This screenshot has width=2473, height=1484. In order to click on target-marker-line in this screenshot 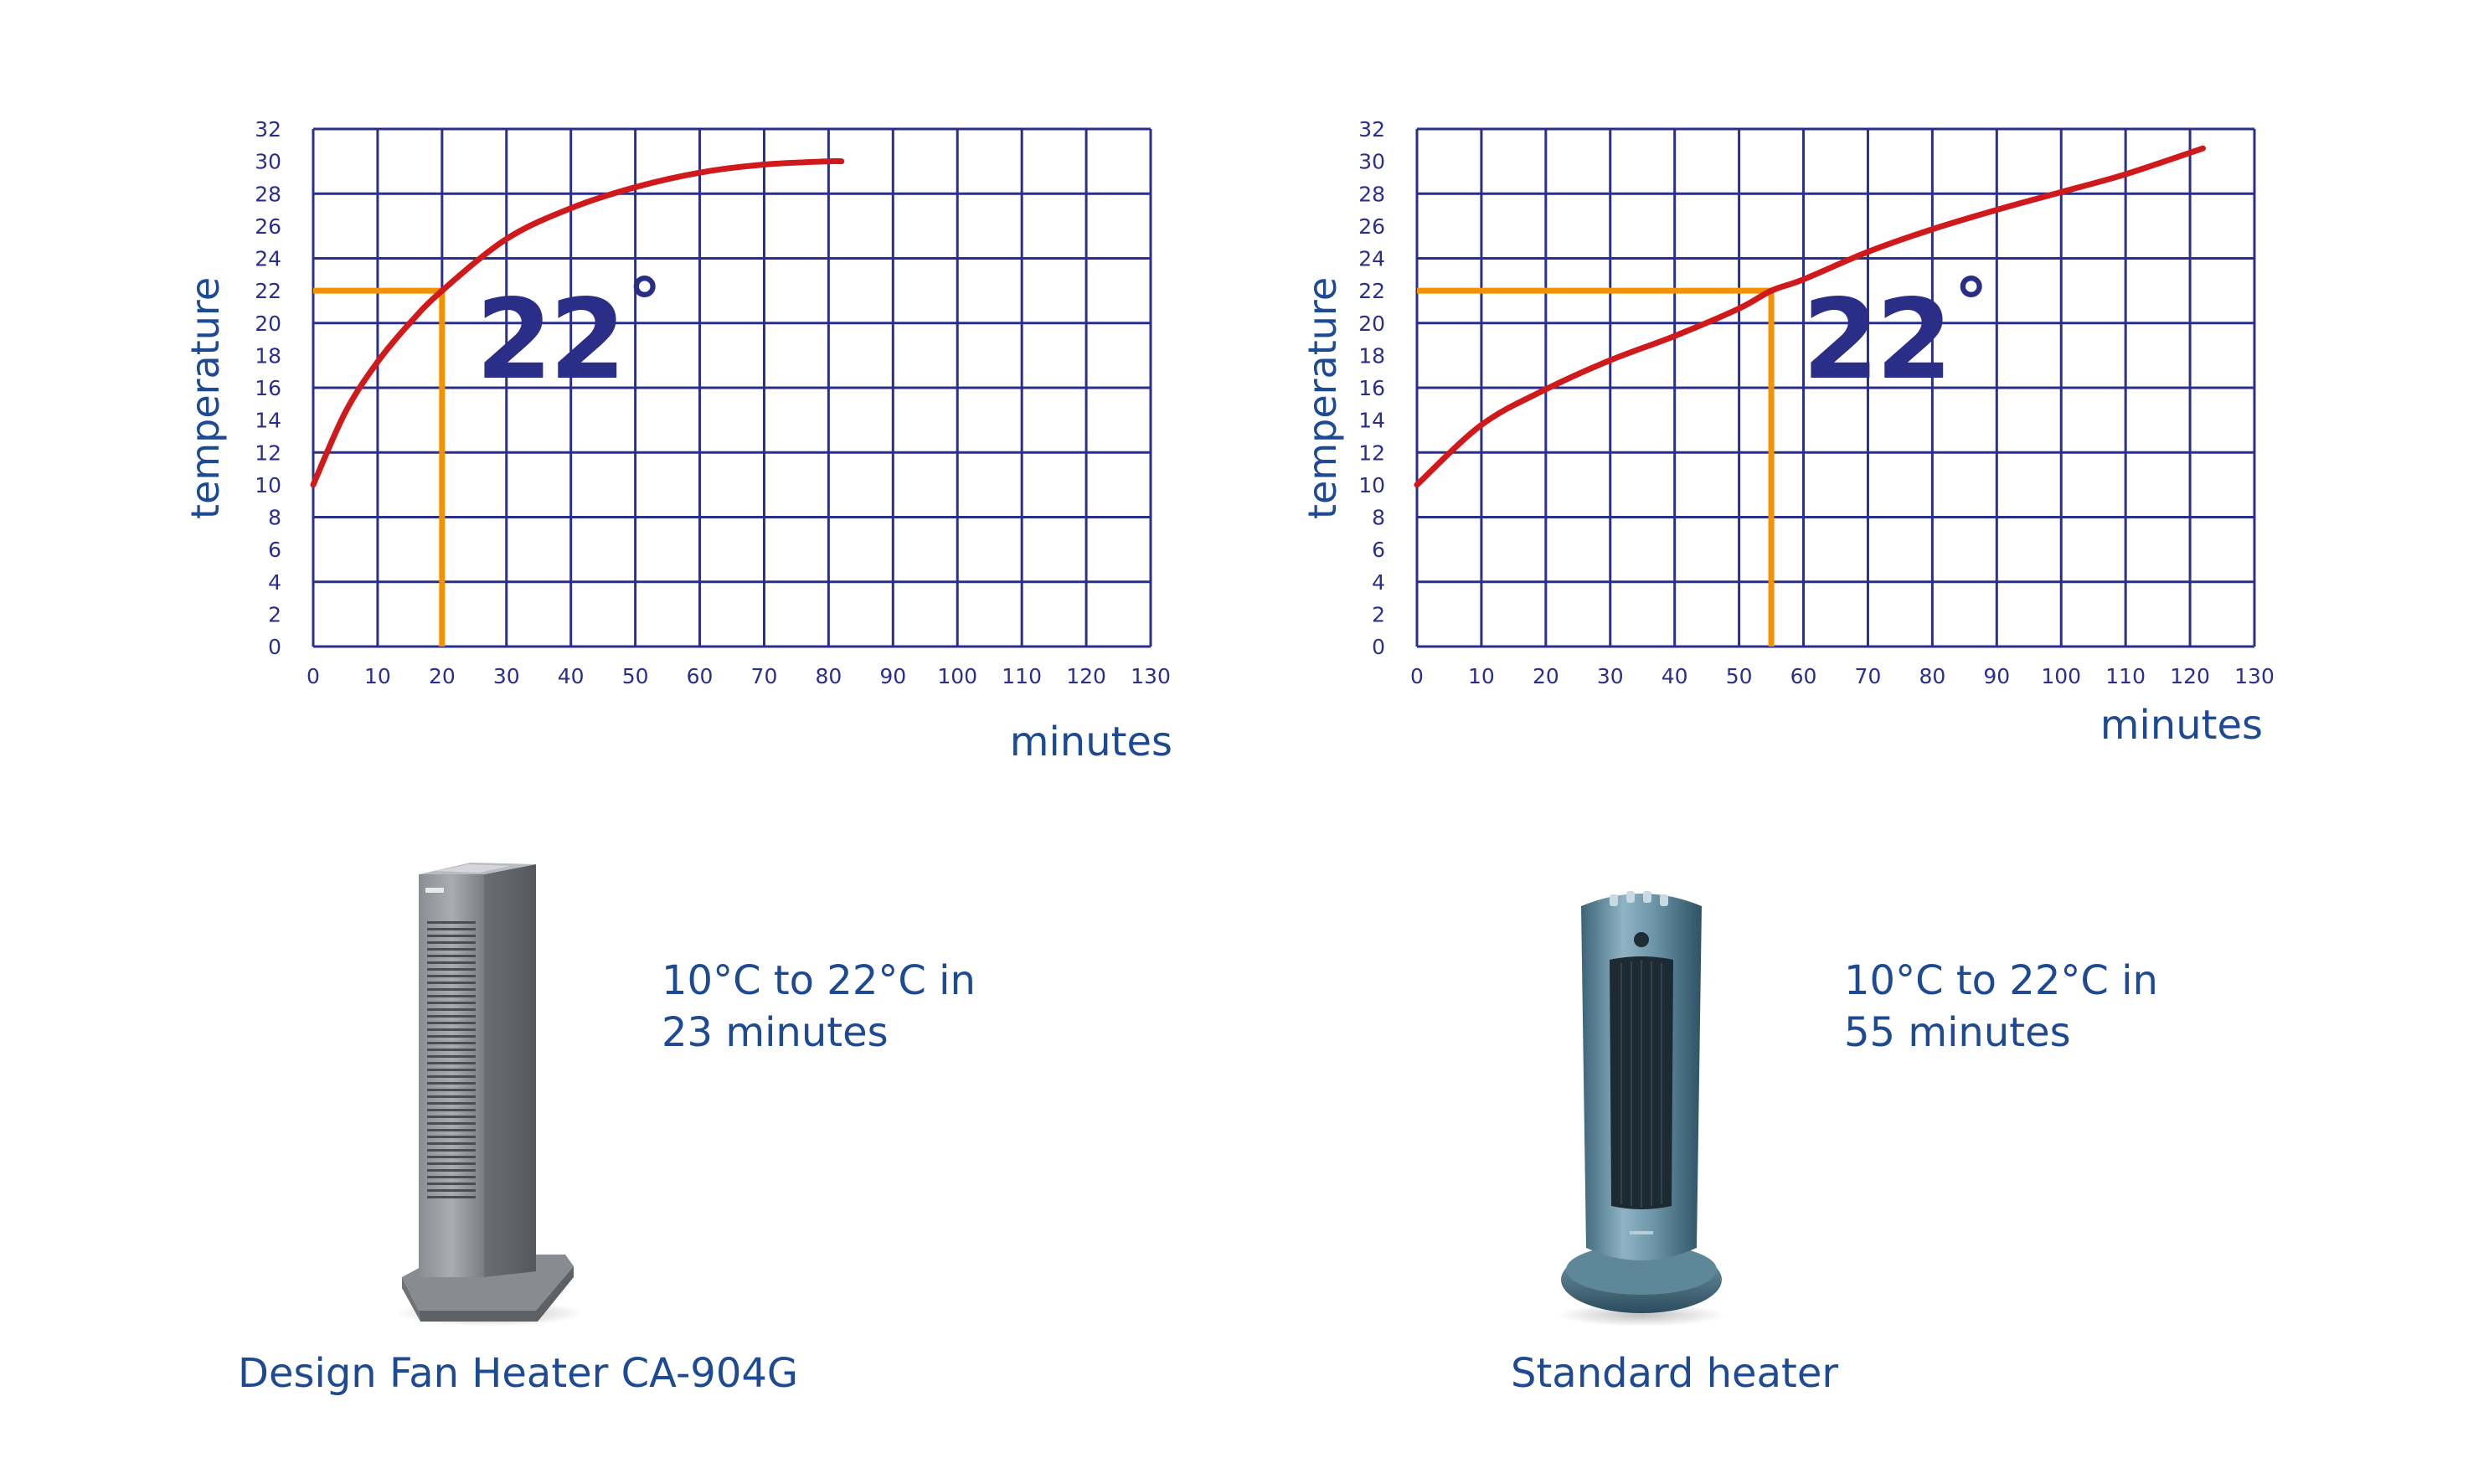, I will do `click(1596, 467)`.